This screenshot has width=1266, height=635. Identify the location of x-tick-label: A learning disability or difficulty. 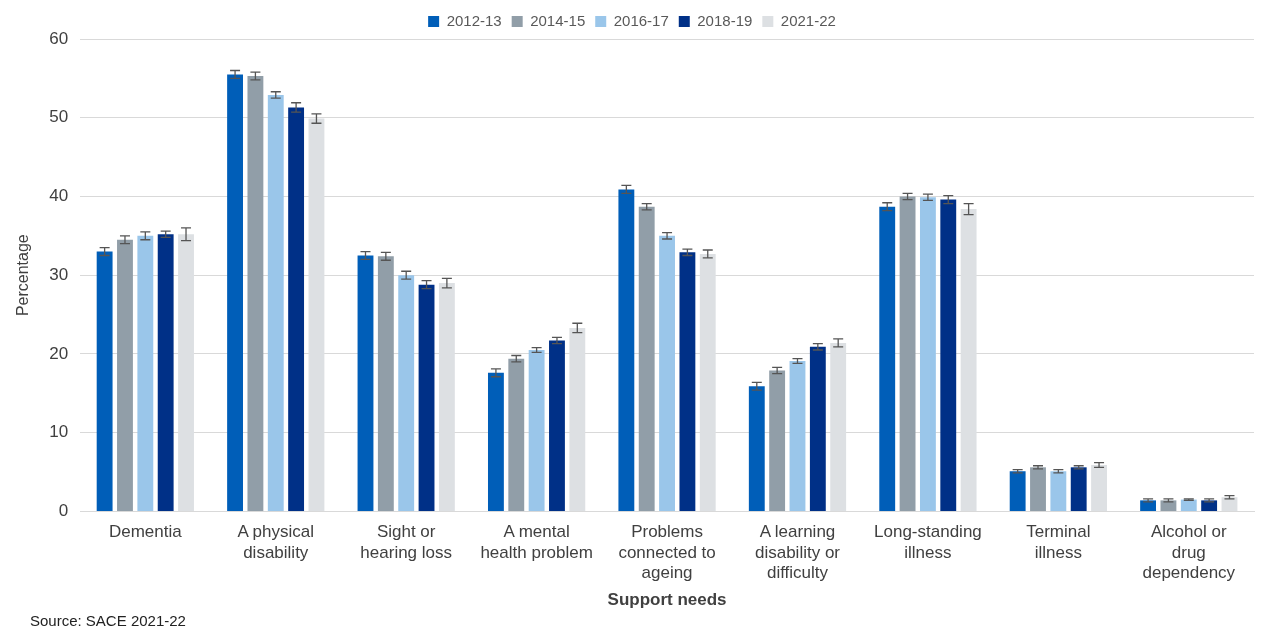
(797, 552).